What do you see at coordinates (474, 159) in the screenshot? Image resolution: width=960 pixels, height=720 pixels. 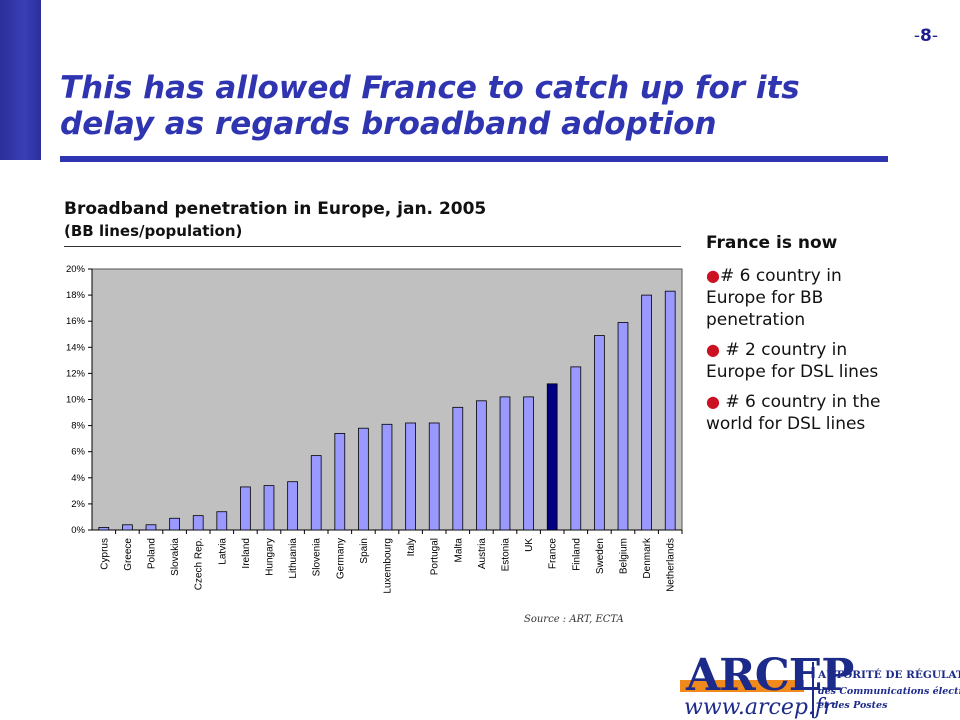 I see `title-underline` at bounding box center [474, 159].